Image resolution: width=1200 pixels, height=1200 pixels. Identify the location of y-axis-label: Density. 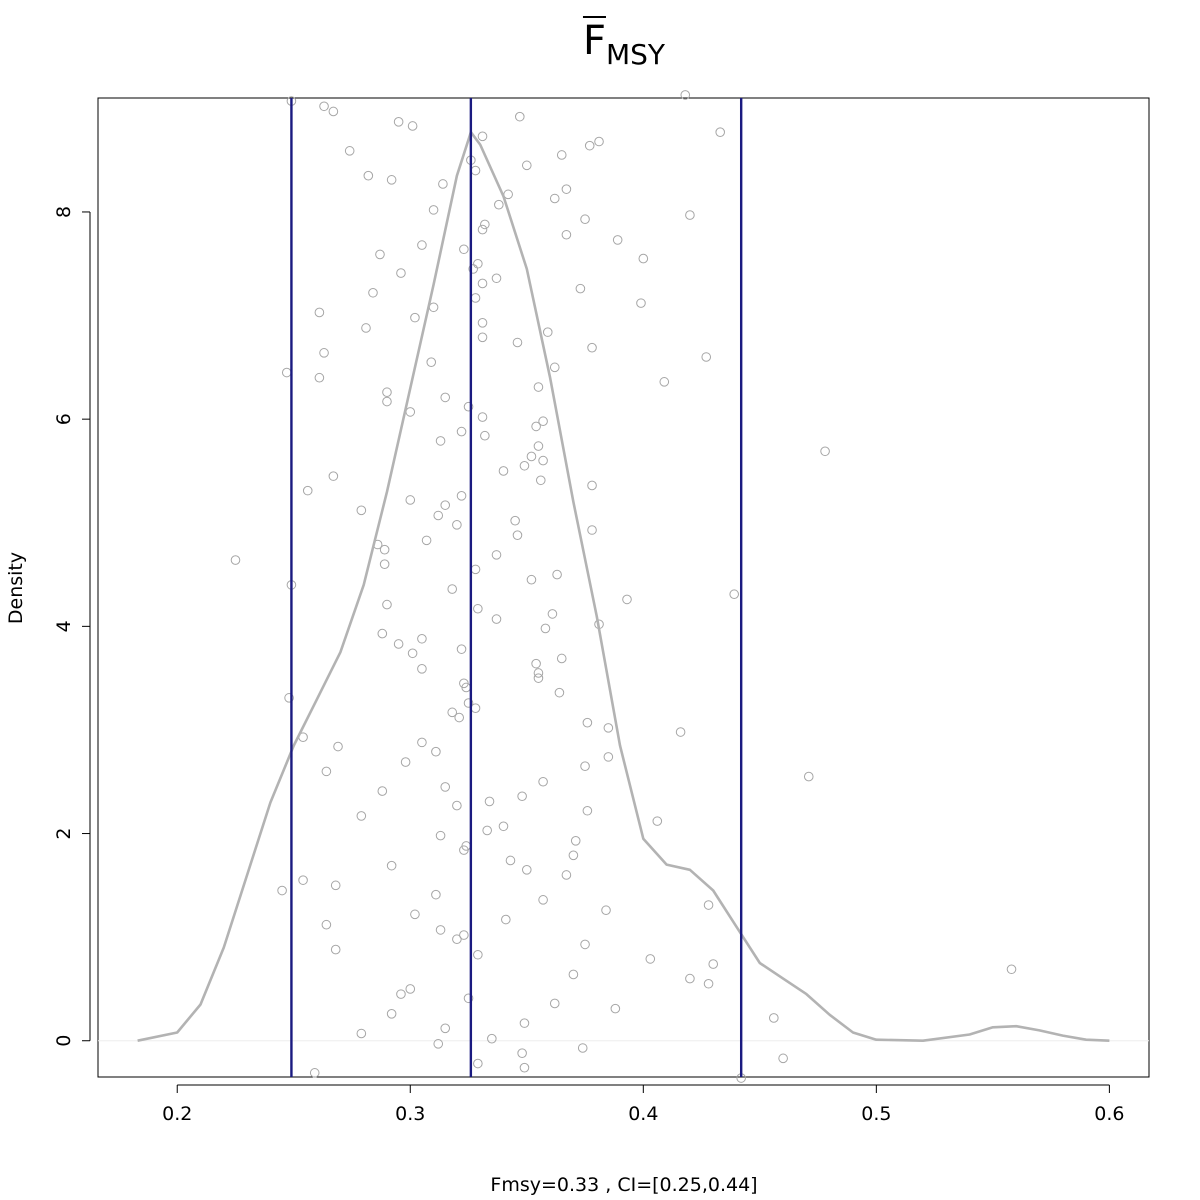
(16, 588).